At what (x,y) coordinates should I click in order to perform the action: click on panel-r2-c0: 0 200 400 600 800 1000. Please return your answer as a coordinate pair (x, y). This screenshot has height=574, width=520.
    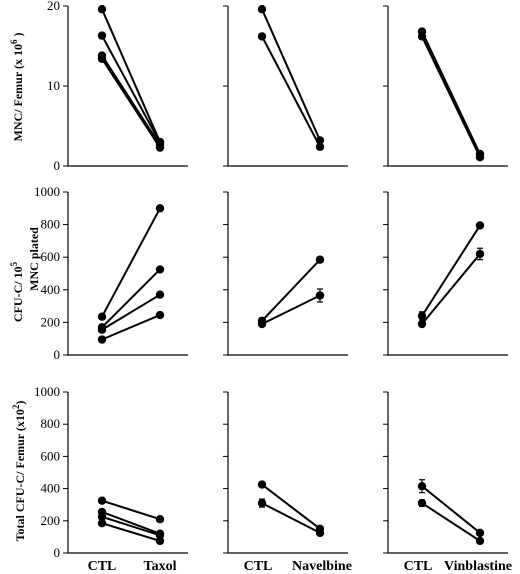
    Looking at the image, I should click on (111, 472).